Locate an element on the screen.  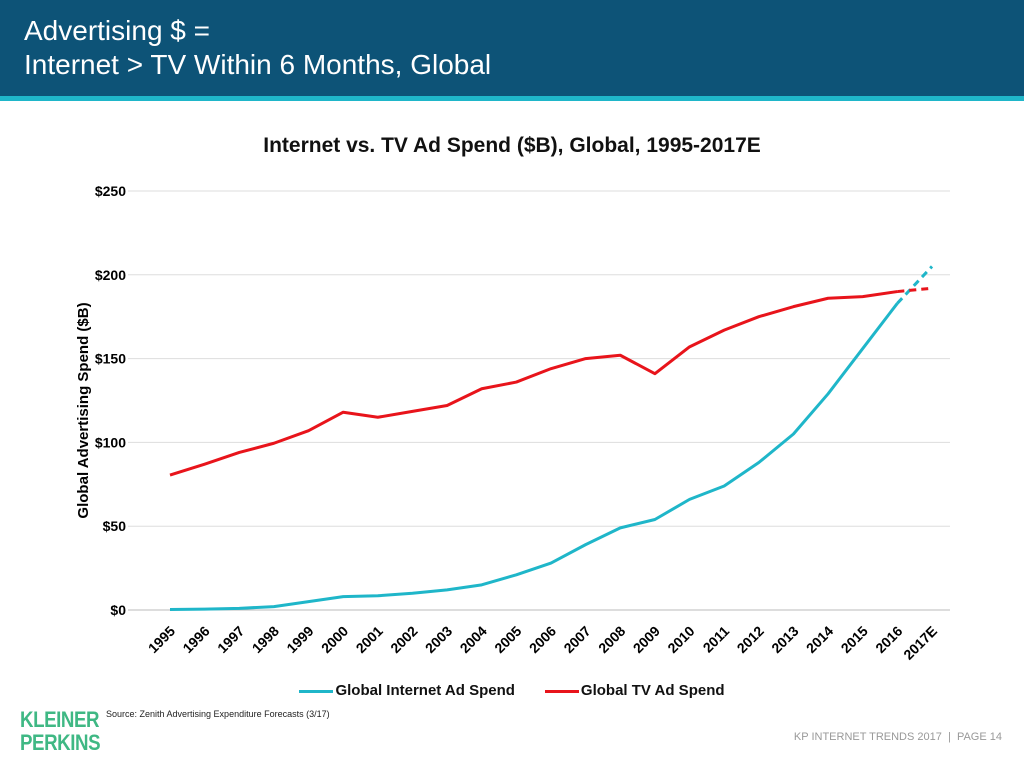
x-tick-label: 2009 is located at coordinates (646, 639).